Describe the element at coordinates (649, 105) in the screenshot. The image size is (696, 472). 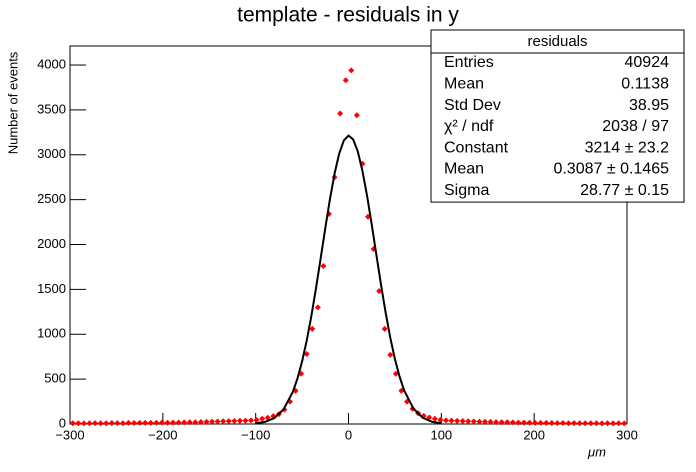
I see `stats-value: 38.95` at that location.